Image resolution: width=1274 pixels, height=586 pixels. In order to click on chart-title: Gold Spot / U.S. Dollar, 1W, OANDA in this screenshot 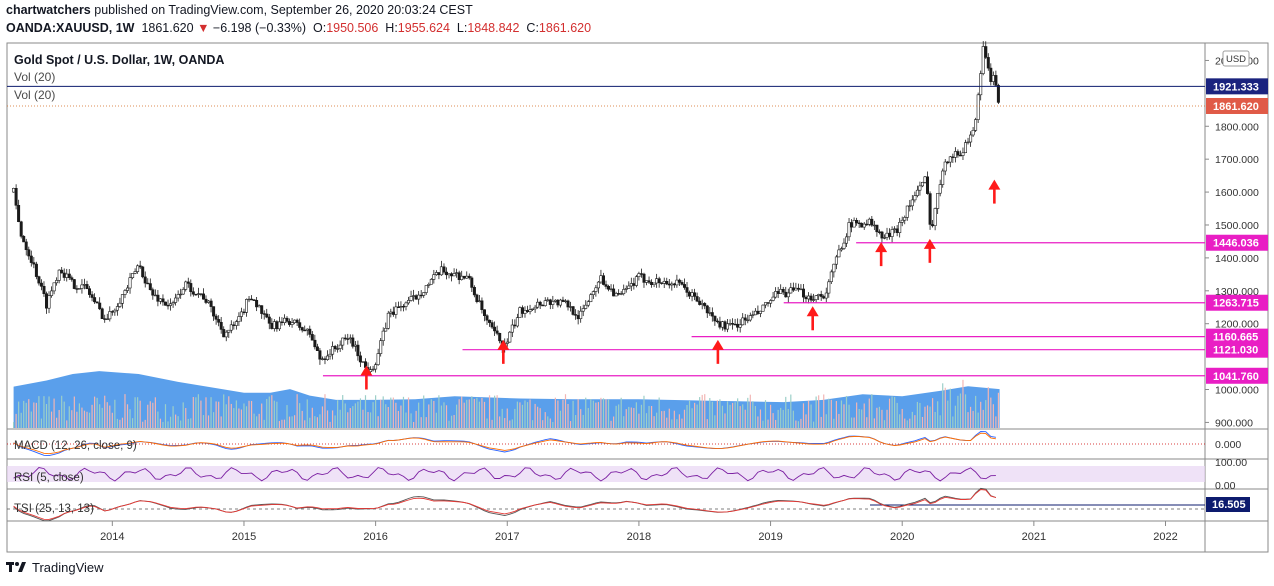, I will do `click(119, 60)`.